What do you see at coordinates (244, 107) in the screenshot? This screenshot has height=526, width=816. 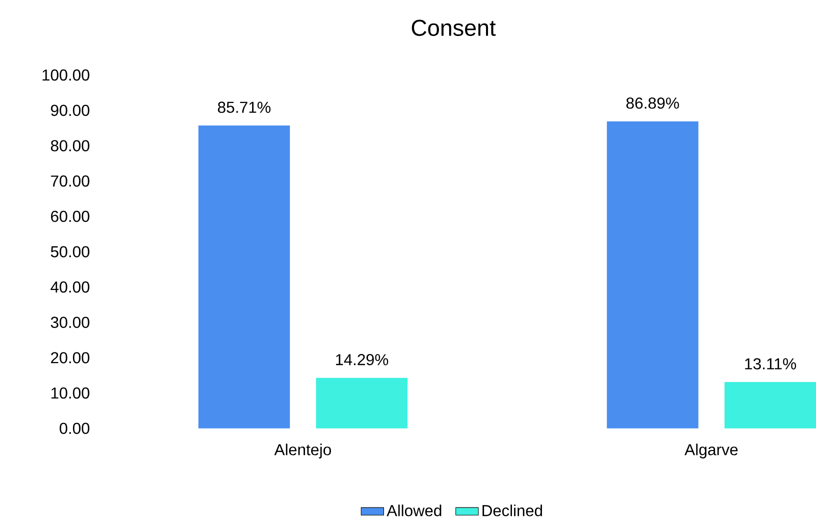 I see `data-label: 85.71%` at bounding box center [244, 107].